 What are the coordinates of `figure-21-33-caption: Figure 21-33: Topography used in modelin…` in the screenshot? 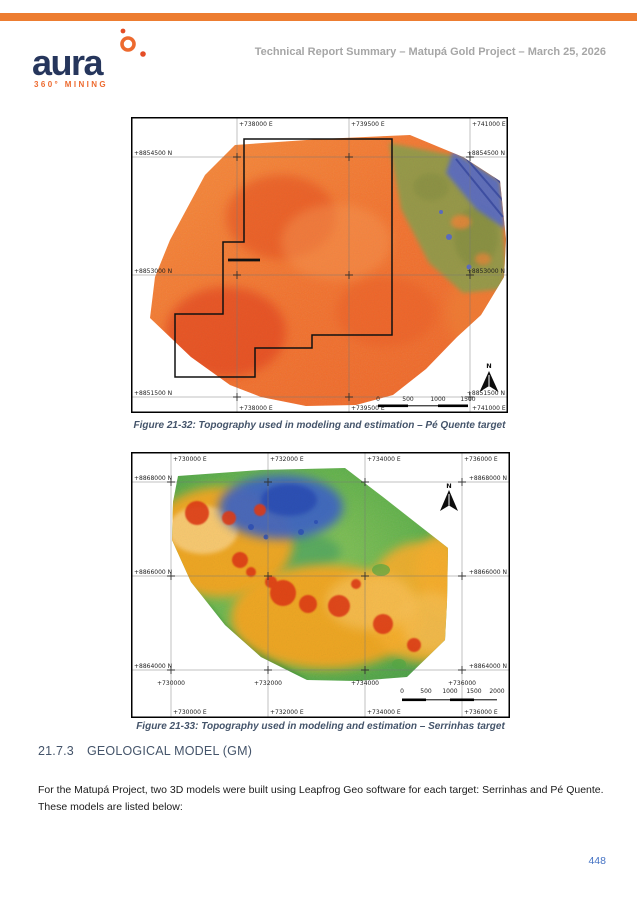 It's located at (320, 726).